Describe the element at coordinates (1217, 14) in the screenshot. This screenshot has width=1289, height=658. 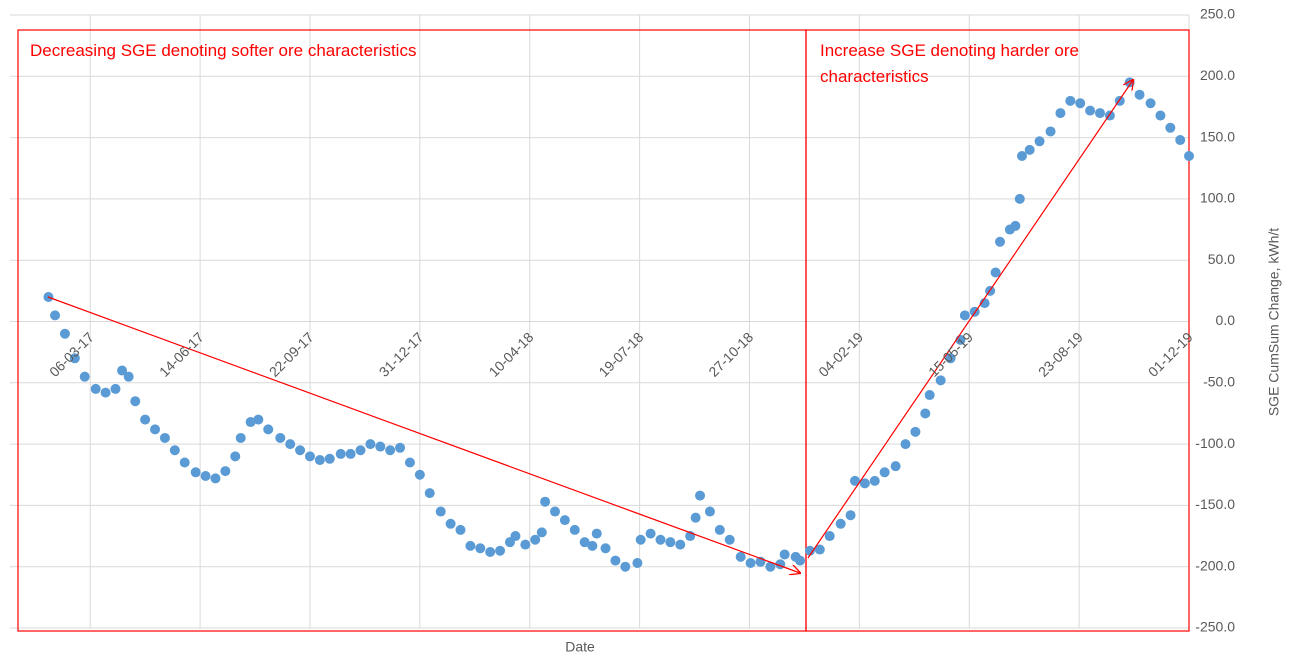
I see `y-tick-label: 250.0` at that location.